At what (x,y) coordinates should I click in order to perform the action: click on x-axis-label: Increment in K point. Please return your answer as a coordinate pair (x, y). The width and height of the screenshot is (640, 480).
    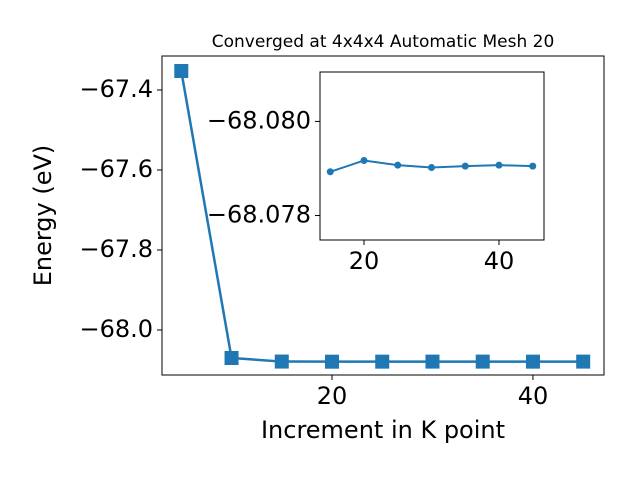
    Looking at the image, I should click on (383, 430).